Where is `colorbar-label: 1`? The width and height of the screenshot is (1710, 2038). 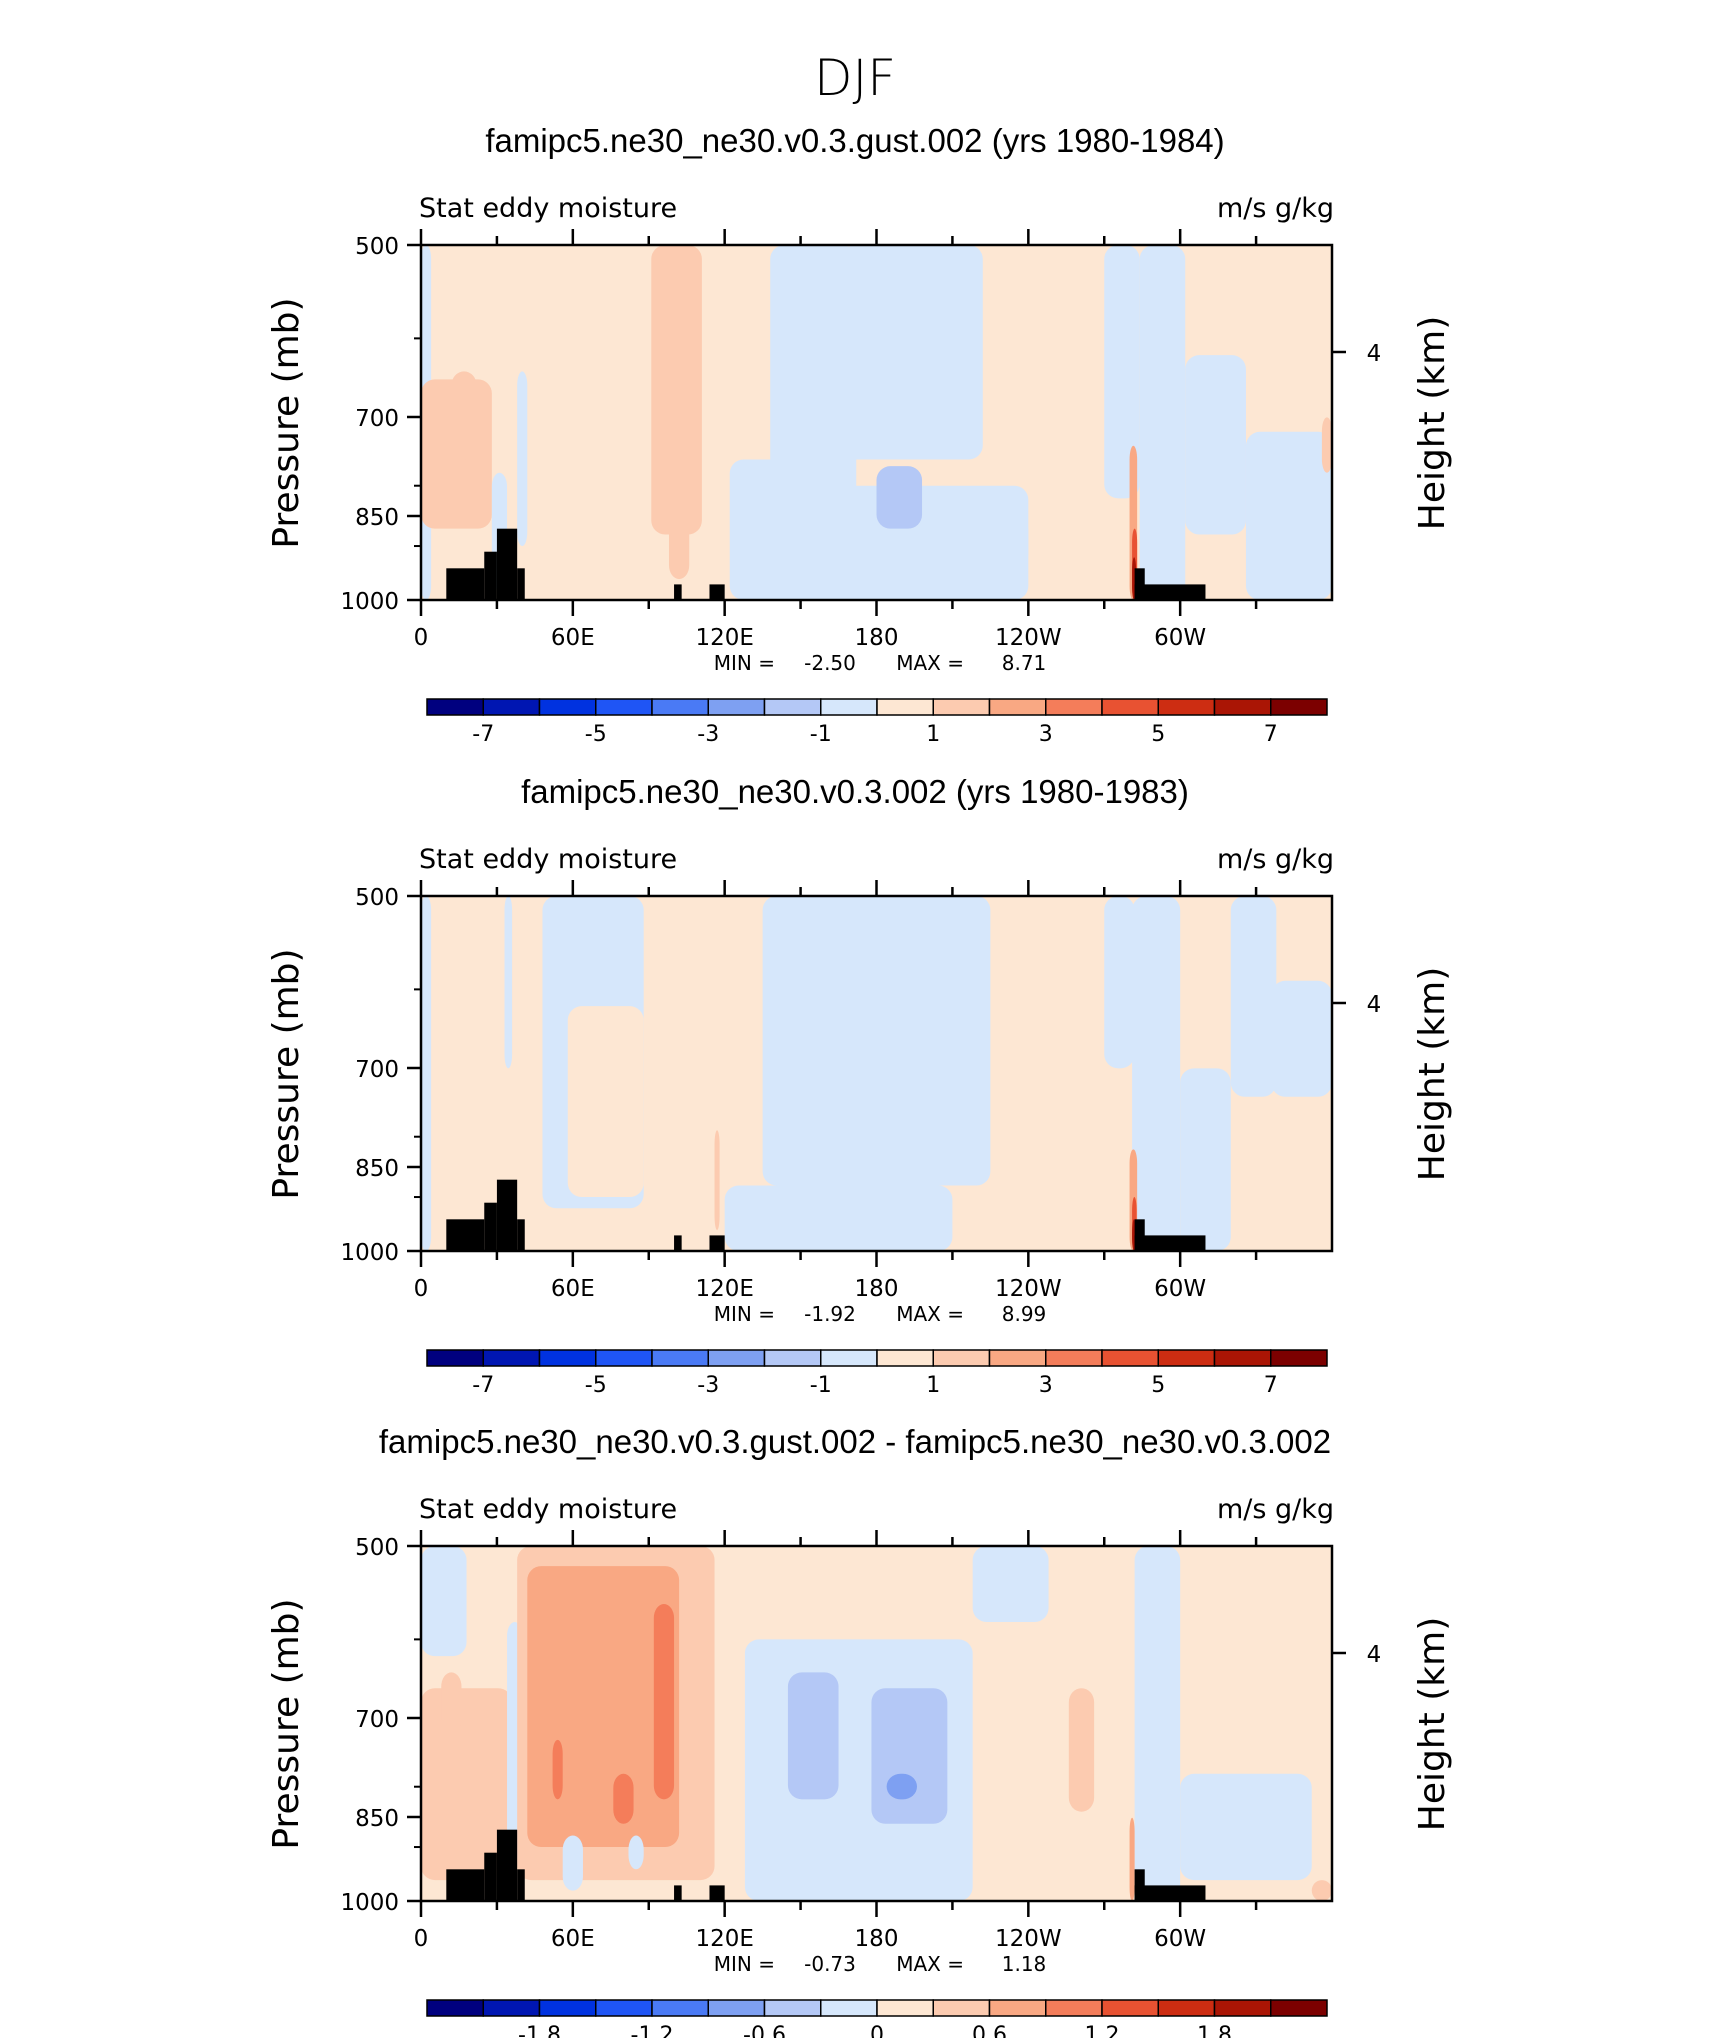 colorbar-label: 1 is located at coordinates (933, 734).